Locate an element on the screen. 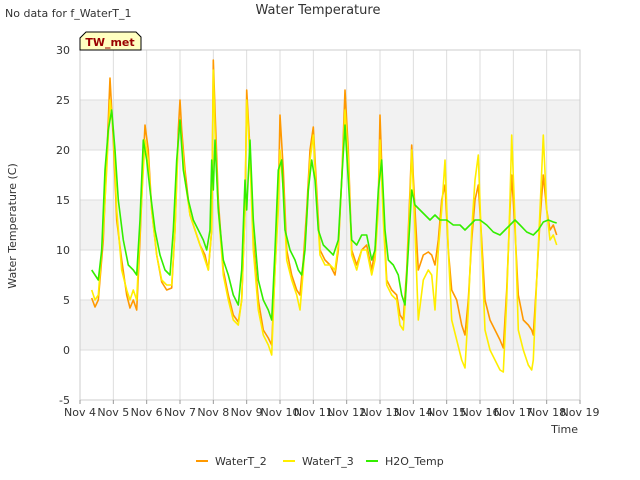 This screenshot has height=480, width=640. x-tick-label: Nov 14 is located at coordinates (413, 412).